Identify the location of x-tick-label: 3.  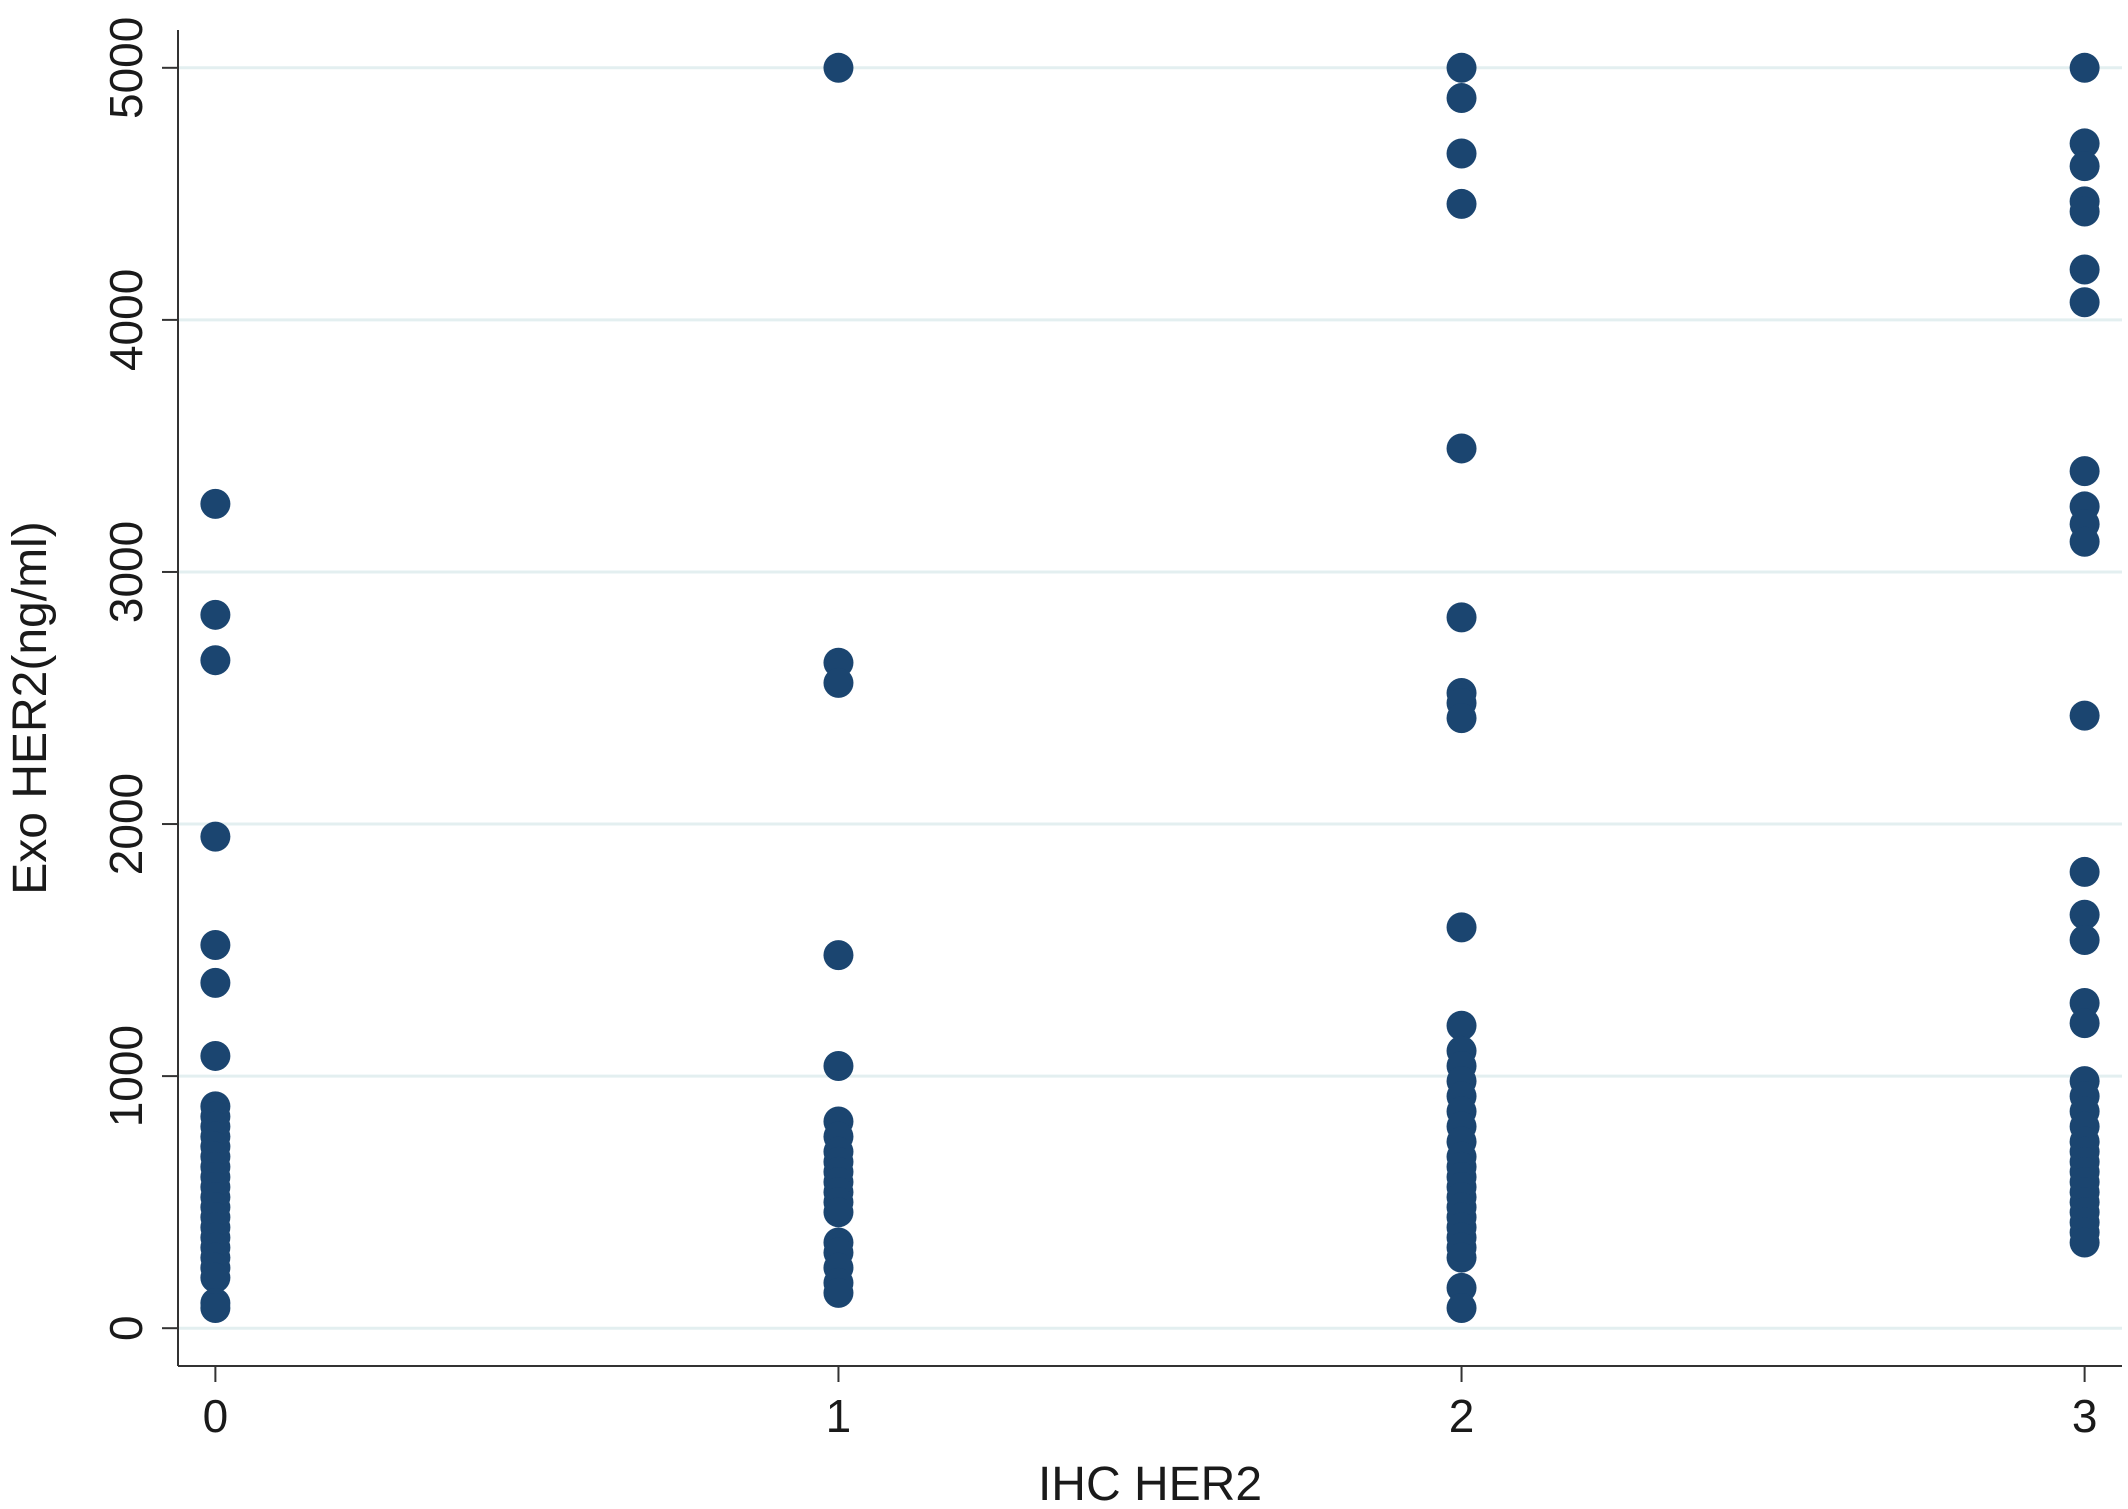
(2085, 1416).